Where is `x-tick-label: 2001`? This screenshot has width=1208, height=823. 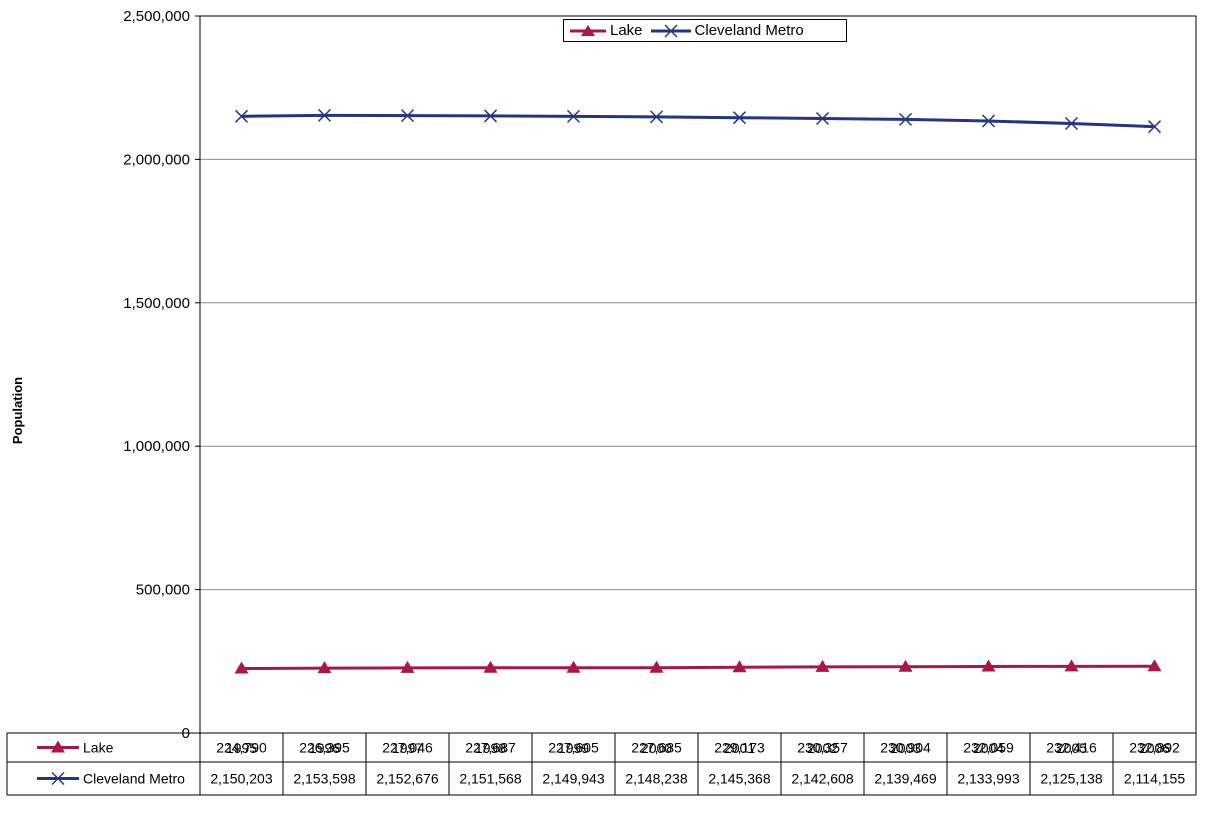 x-tick-label: 2001 is located at coordinates (739, 748).